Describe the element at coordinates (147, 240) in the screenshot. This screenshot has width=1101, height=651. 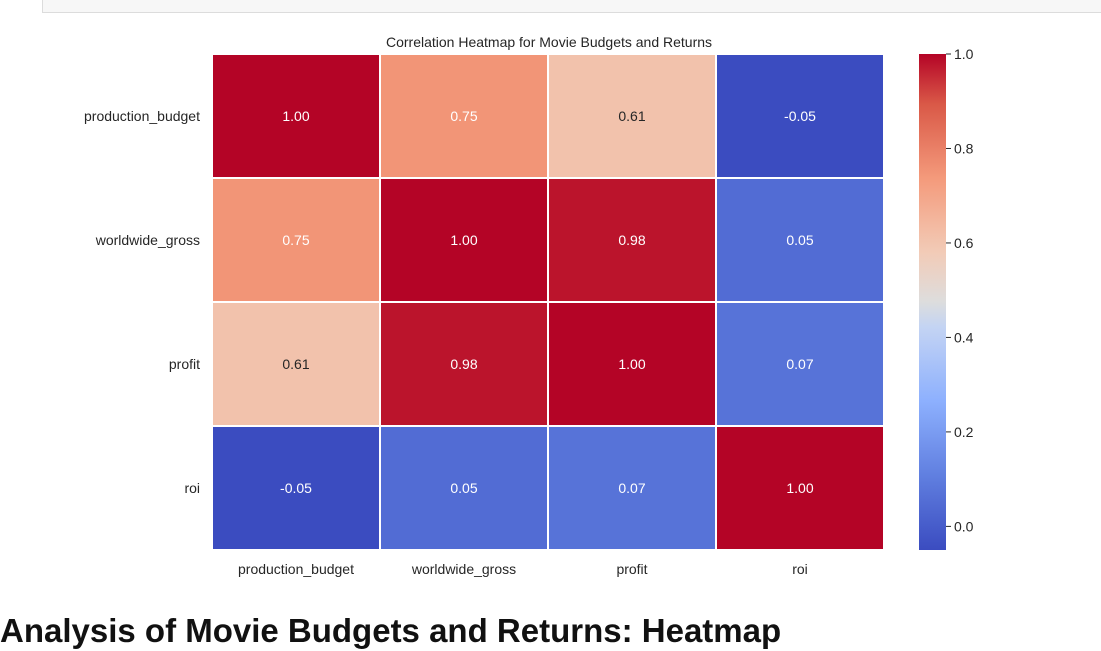
I see `y-tick-label: worldwide_gross` at that location.